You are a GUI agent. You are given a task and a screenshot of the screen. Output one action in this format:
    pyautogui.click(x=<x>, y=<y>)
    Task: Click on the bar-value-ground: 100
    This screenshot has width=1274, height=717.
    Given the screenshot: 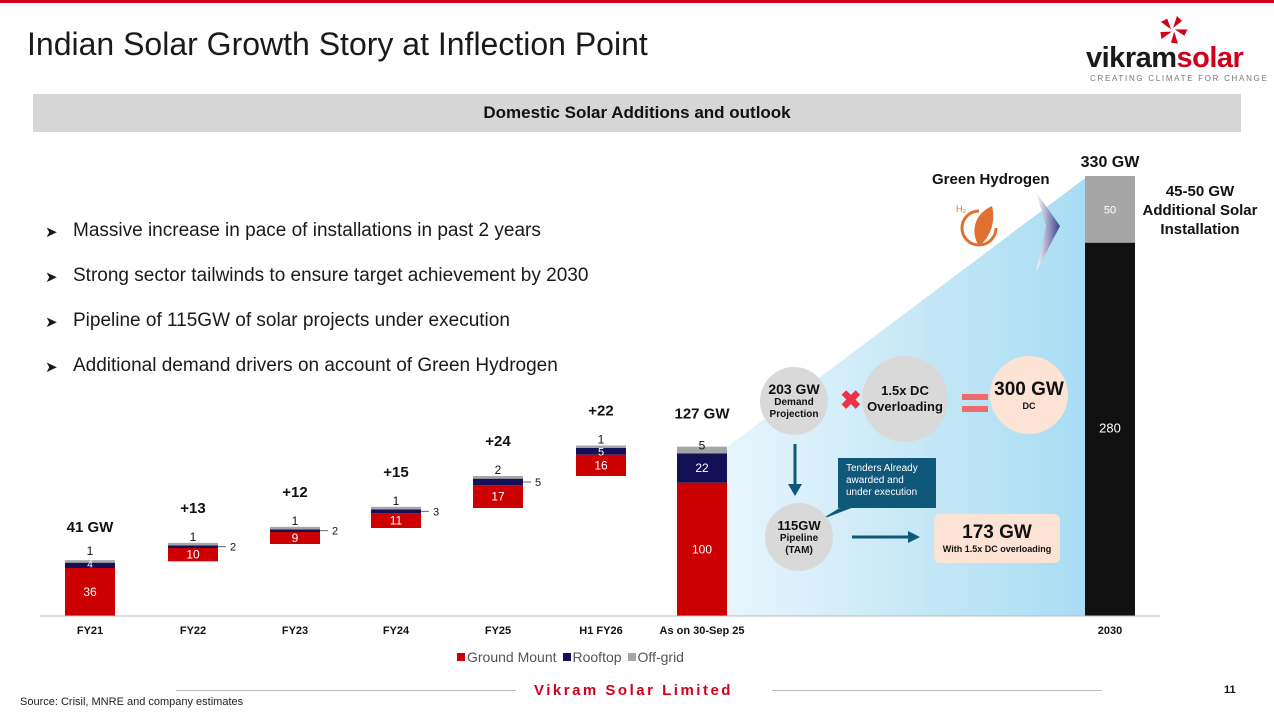 What is the action you would take?
    pyautogui.click(x=702, y=549)
    